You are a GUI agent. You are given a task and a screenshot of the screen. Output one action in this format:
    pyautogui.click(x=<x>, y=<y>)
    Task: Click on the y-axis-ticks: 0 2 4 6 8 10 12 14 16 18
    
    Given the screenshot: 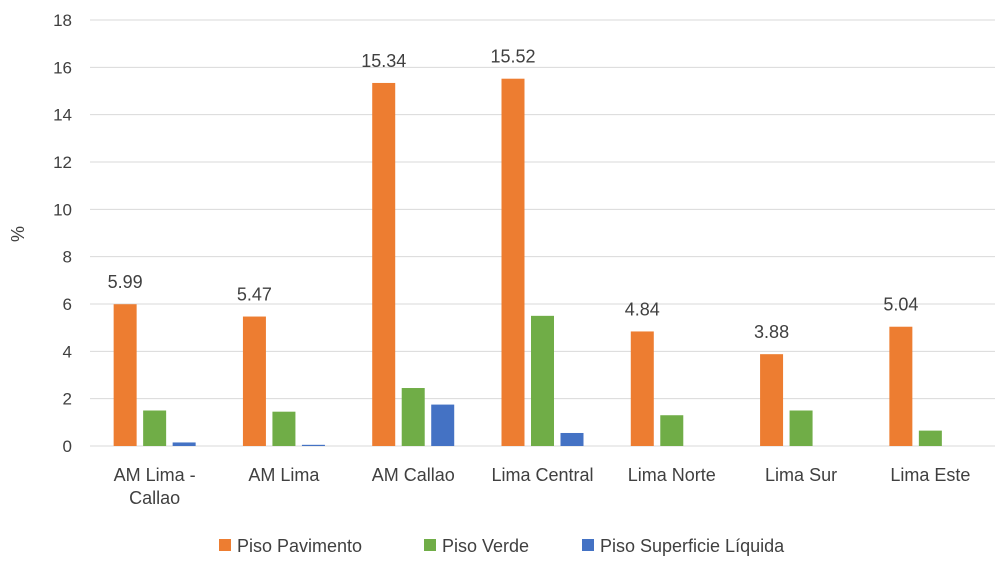 What is the action you would take?
    pyautogui.click(x=62, y=233)
    